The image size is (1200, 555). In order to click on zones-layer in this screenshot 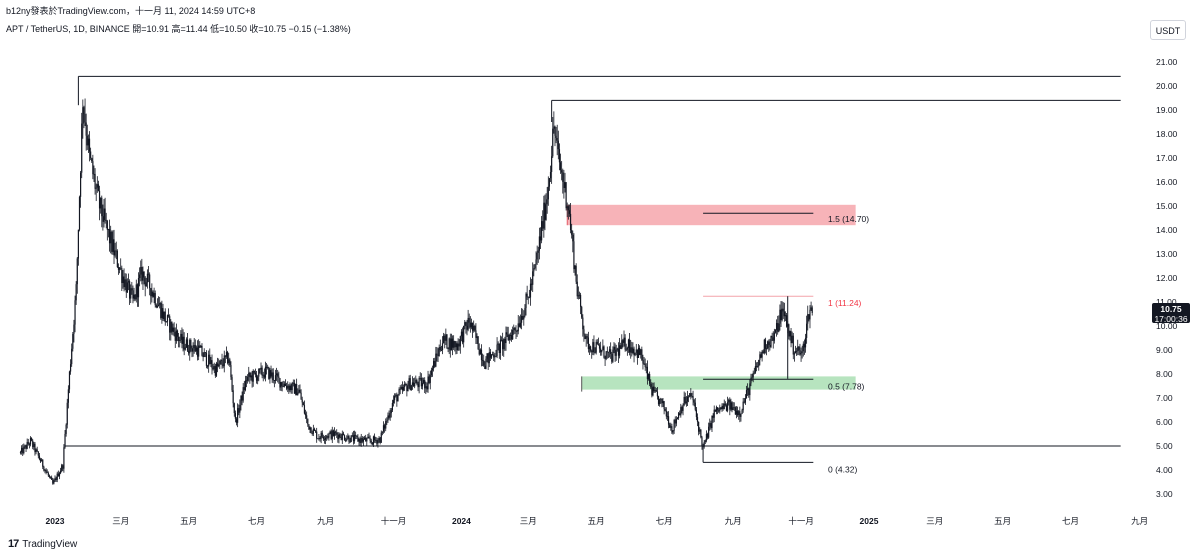, I will do `click(711, 297)`.